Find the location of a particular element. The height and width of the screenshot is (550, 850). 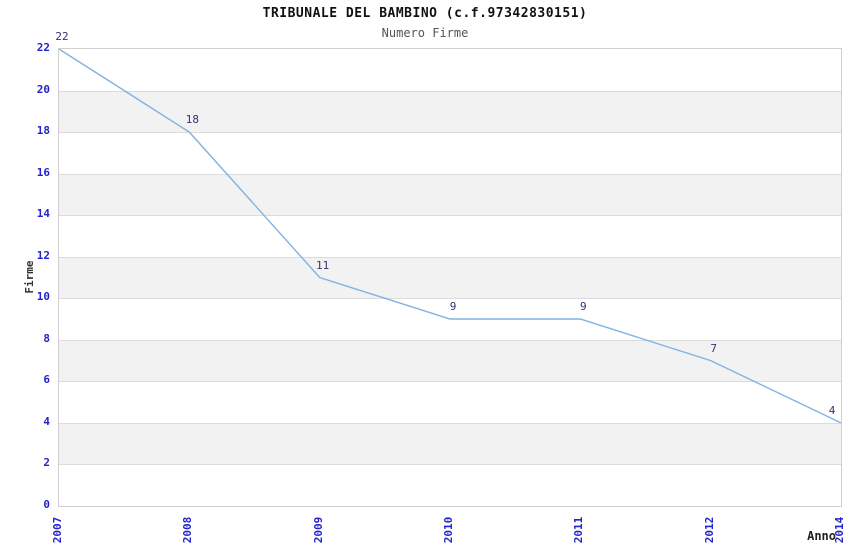

y-tick-label: 8 is located at coordinates (46, 338).